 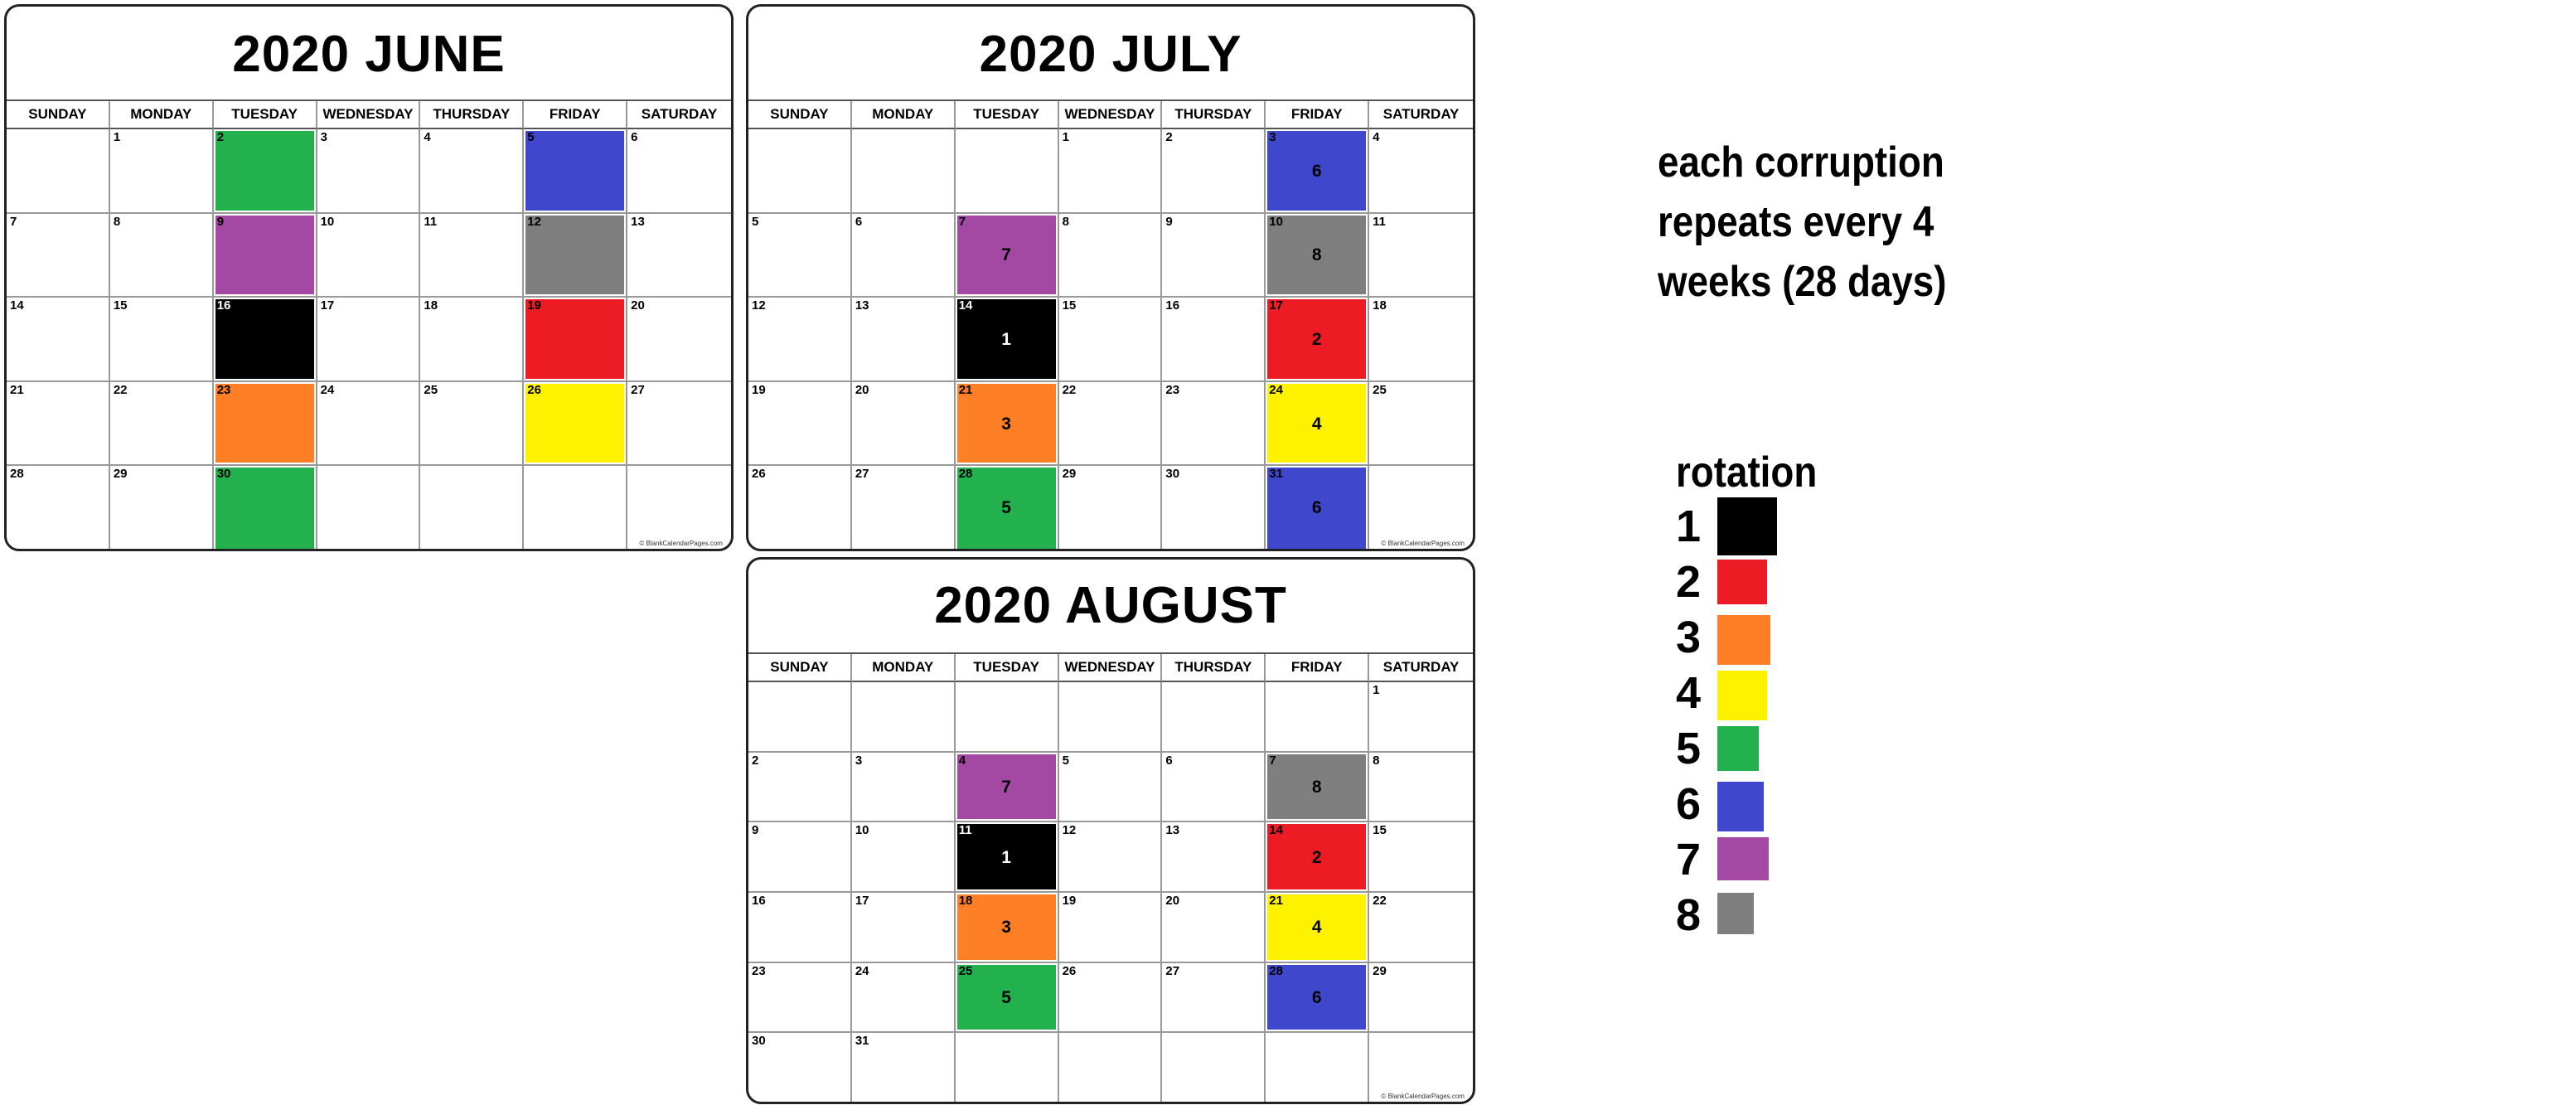 I want to click on day-number: 25, so click(x=431, y=389).